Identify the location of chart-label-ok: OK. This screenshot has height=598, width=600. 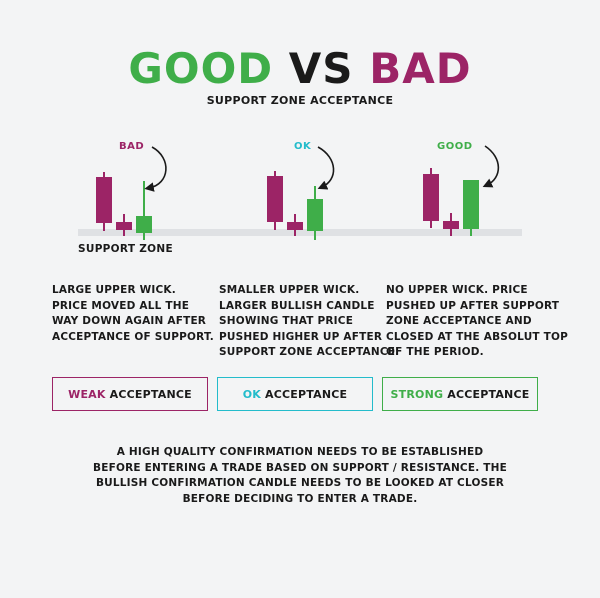
(303, 146).